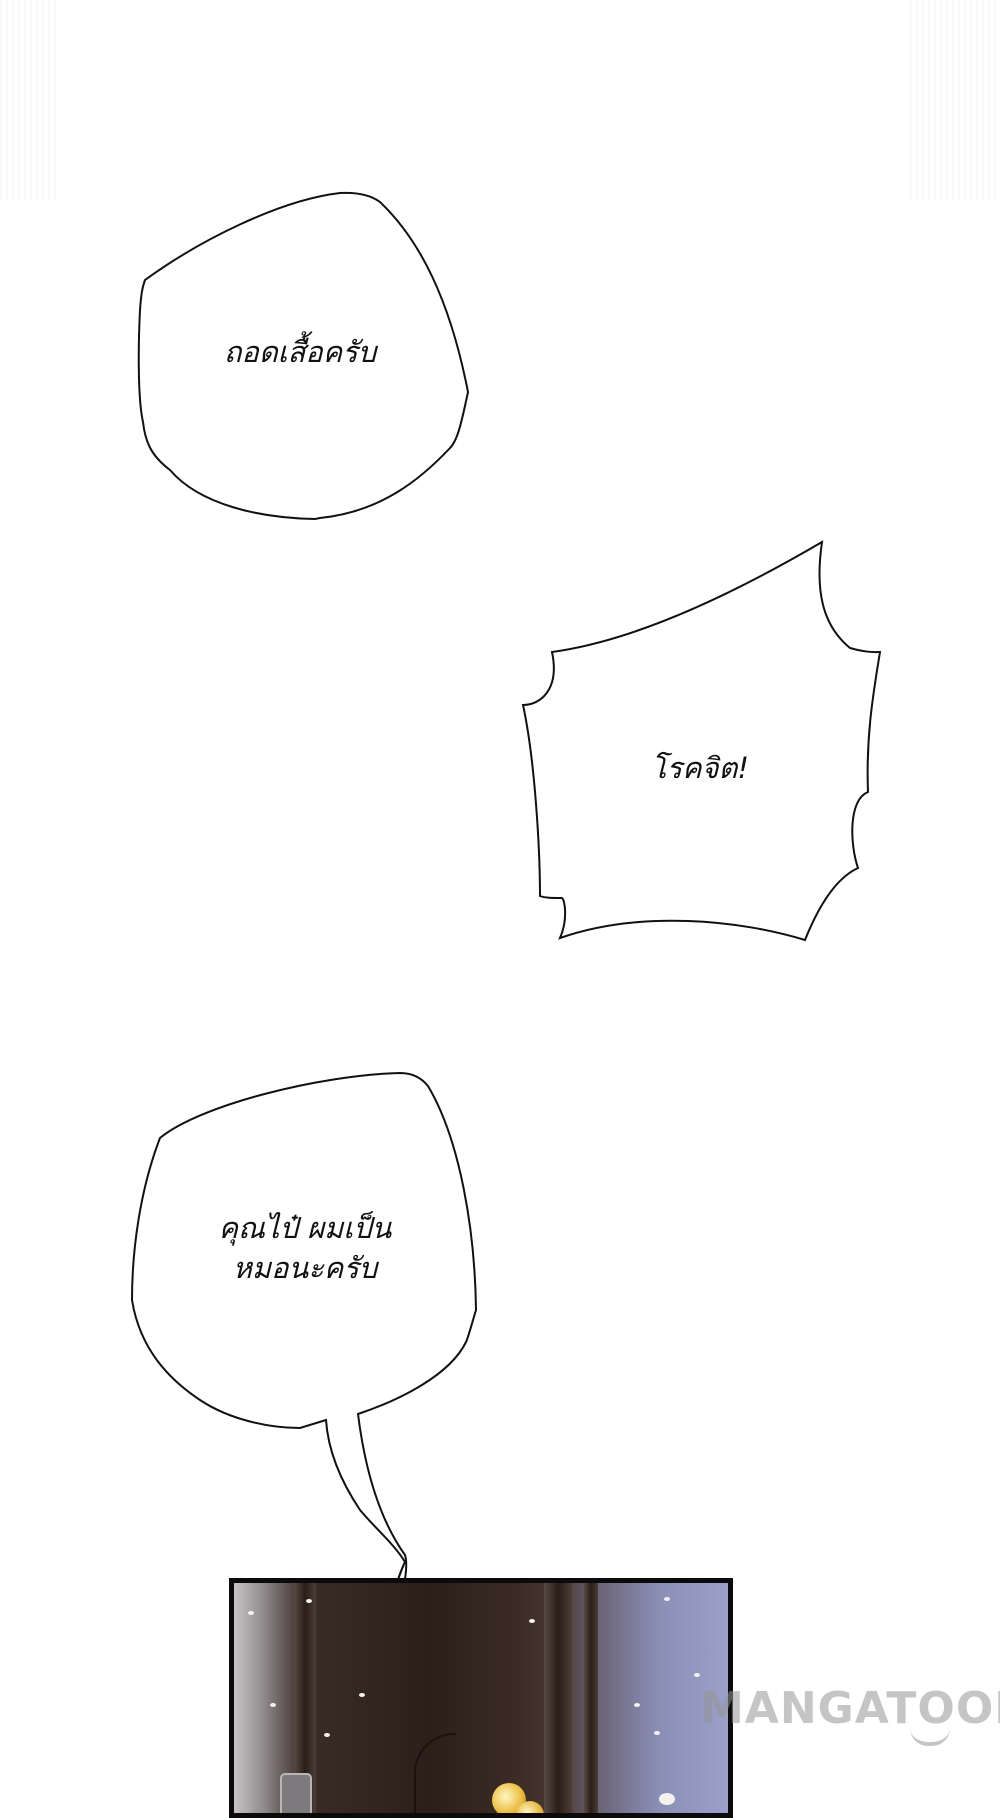  I want to click on watermark-logo: MANGATOON, so click(850, 1708).